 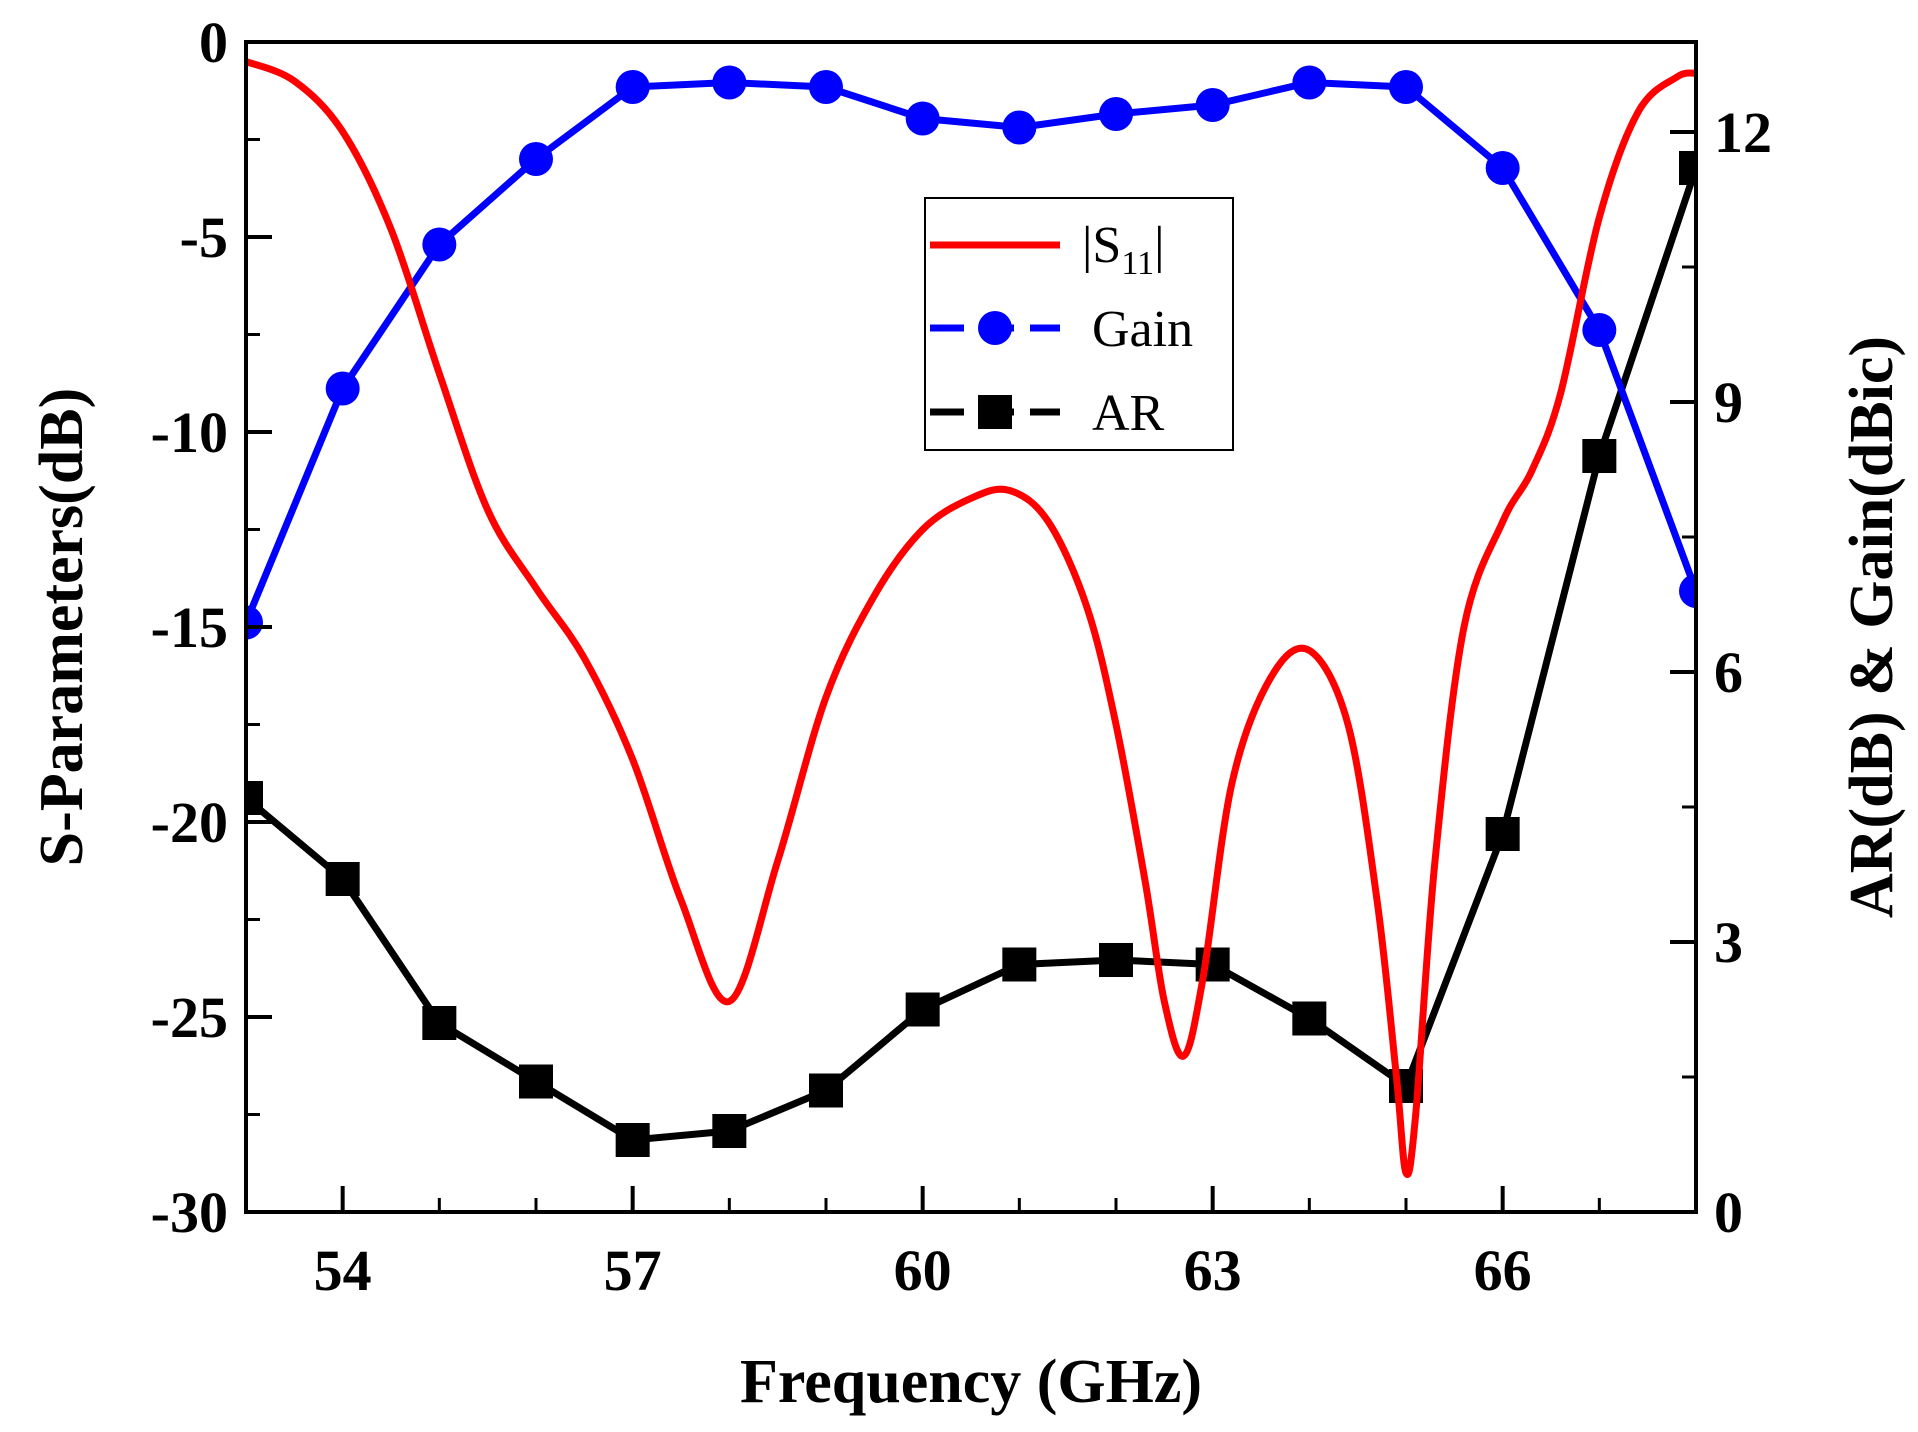 What do you see at coordinates (62, 627) in the screenshot?
I see `y-left-axis-title: S-Parameters(dB)` at bounding box center [62, 627].